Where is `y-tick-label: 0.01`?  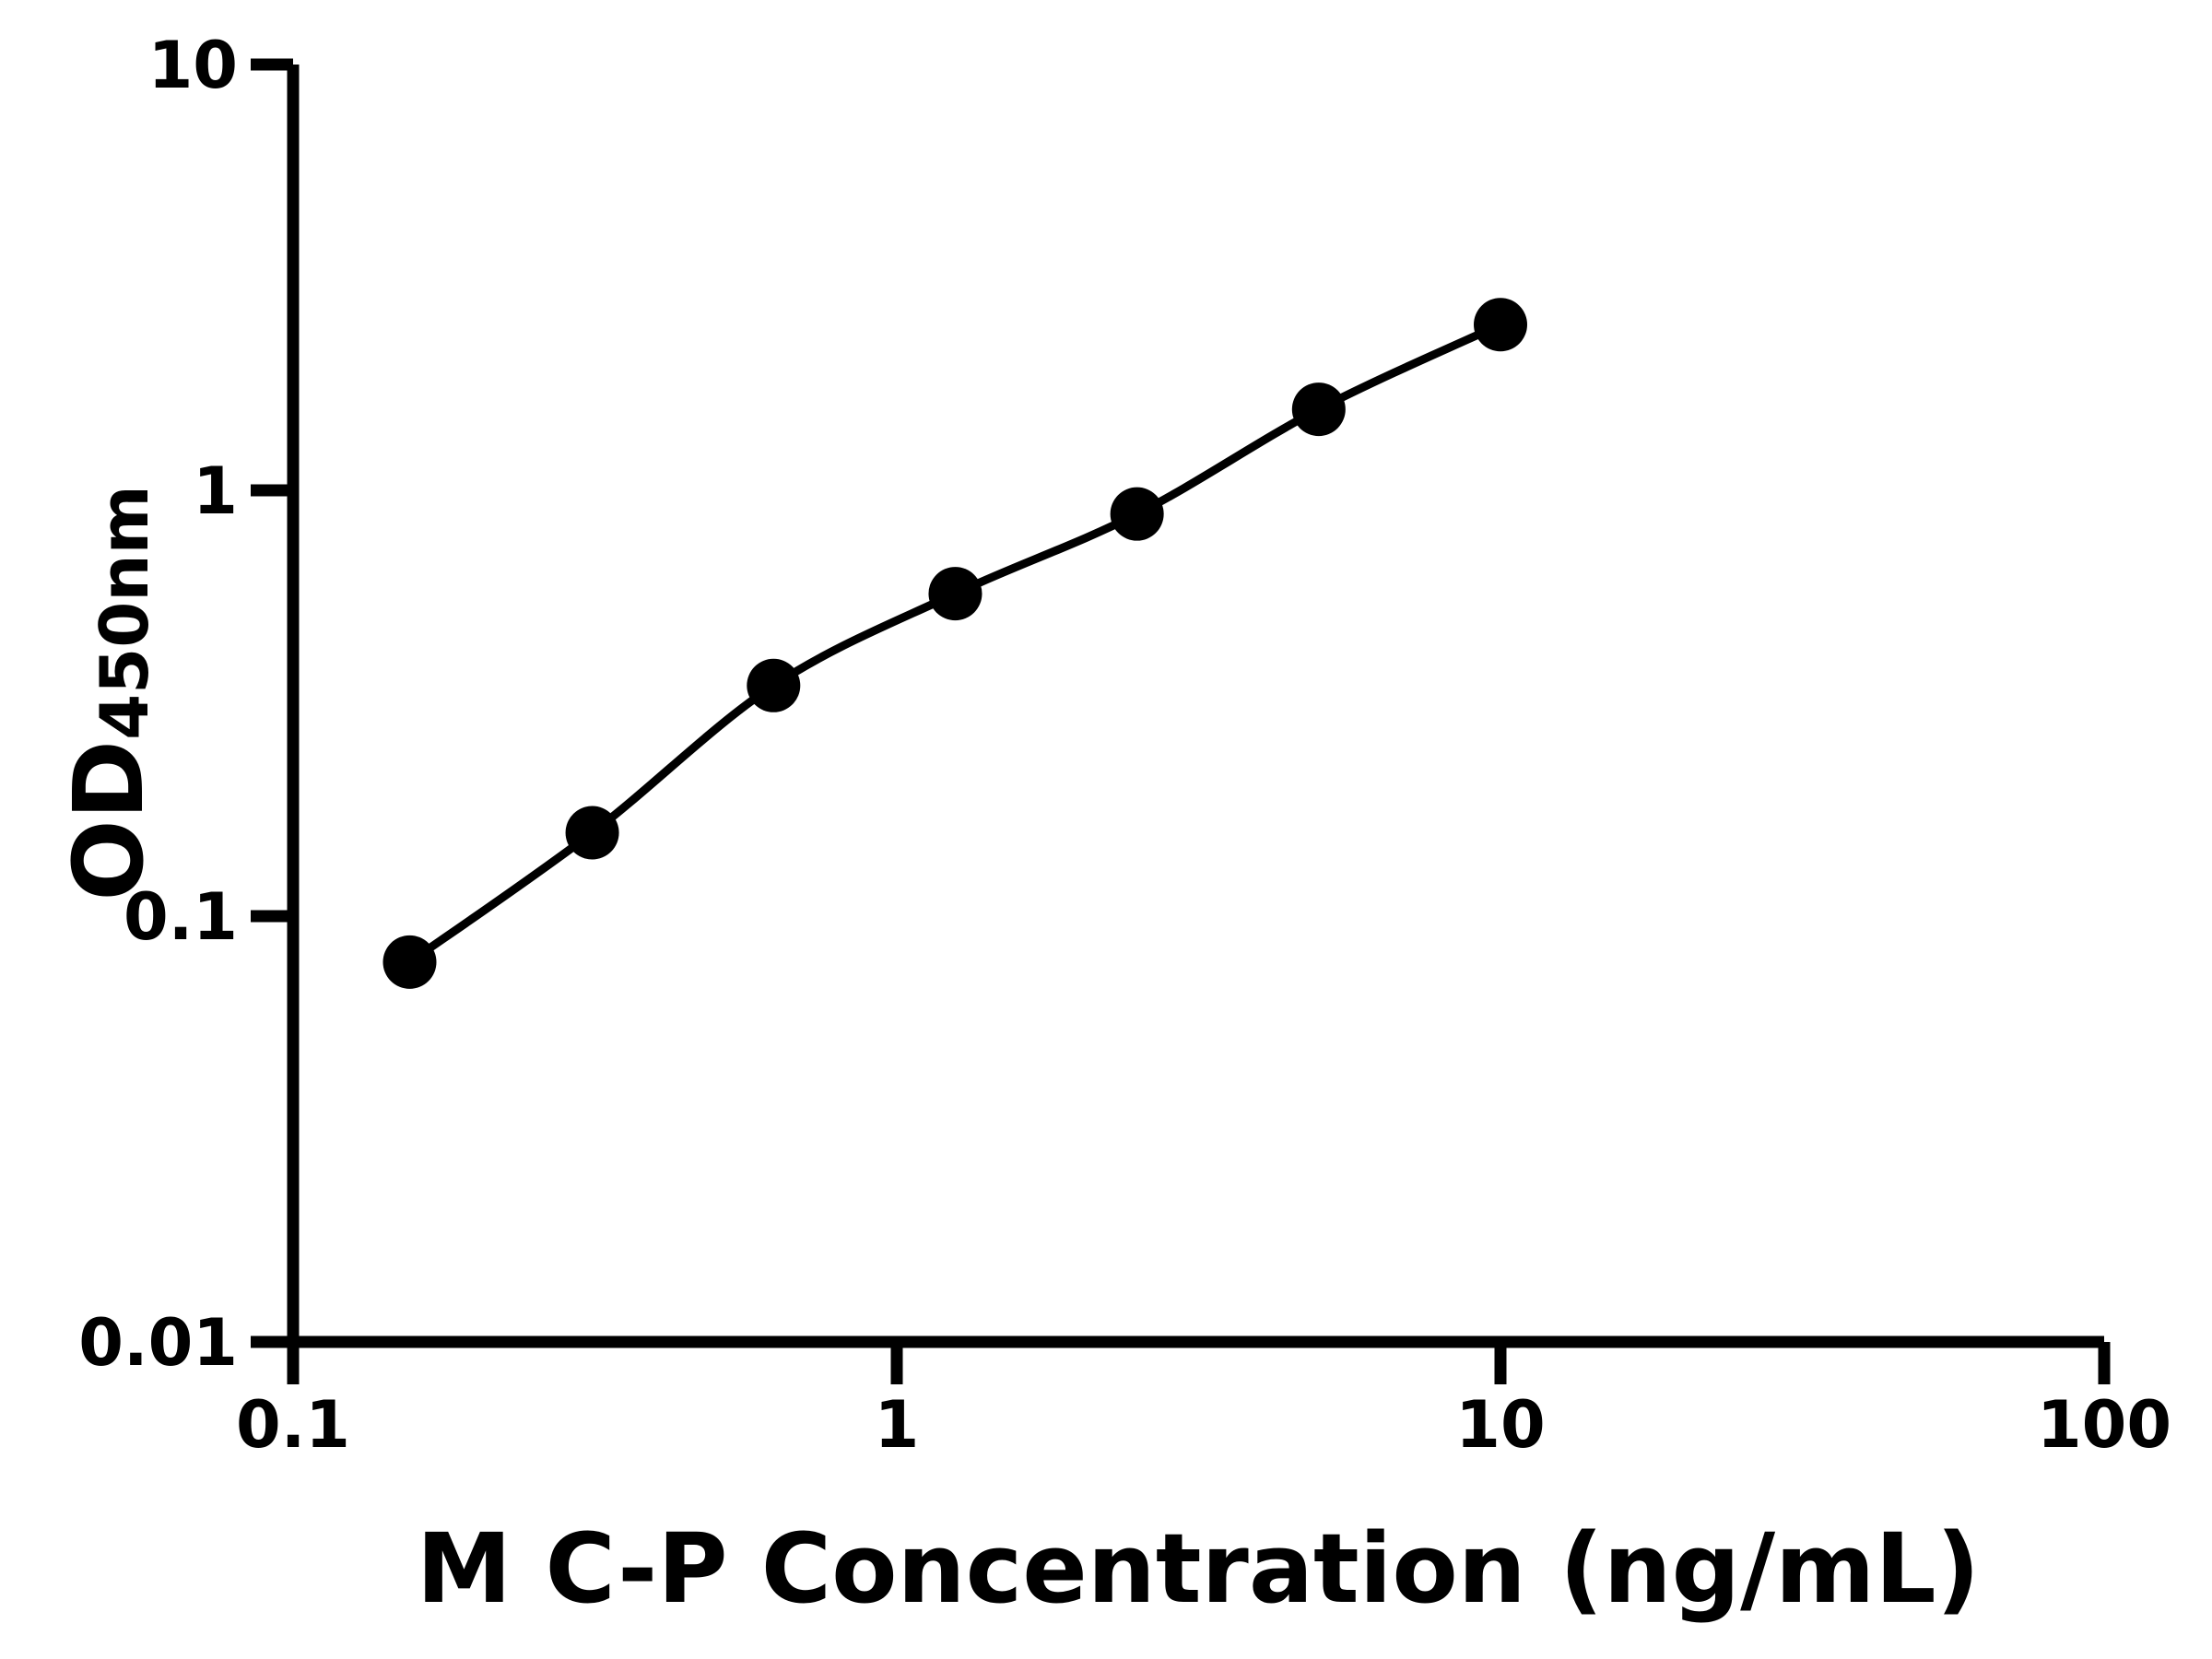 y-tick-label: 0.01 is located at coordinates (158, 1343).